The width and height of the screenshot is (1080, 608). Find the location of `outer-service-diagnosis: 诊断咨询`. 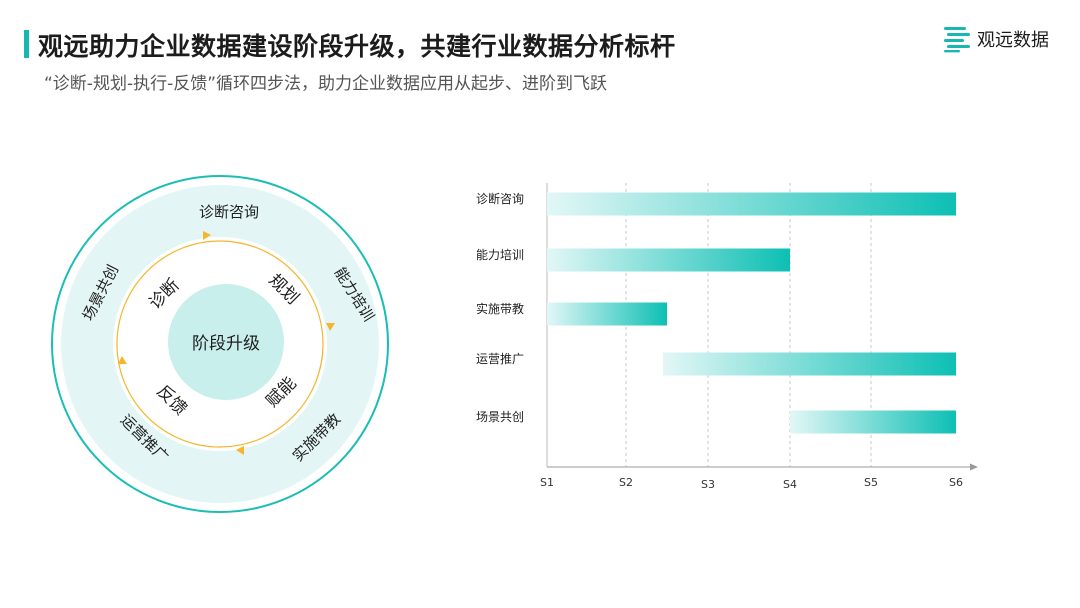

outer-service-diagnosis: 诊断咨询 is located at coordinates (229, 212).